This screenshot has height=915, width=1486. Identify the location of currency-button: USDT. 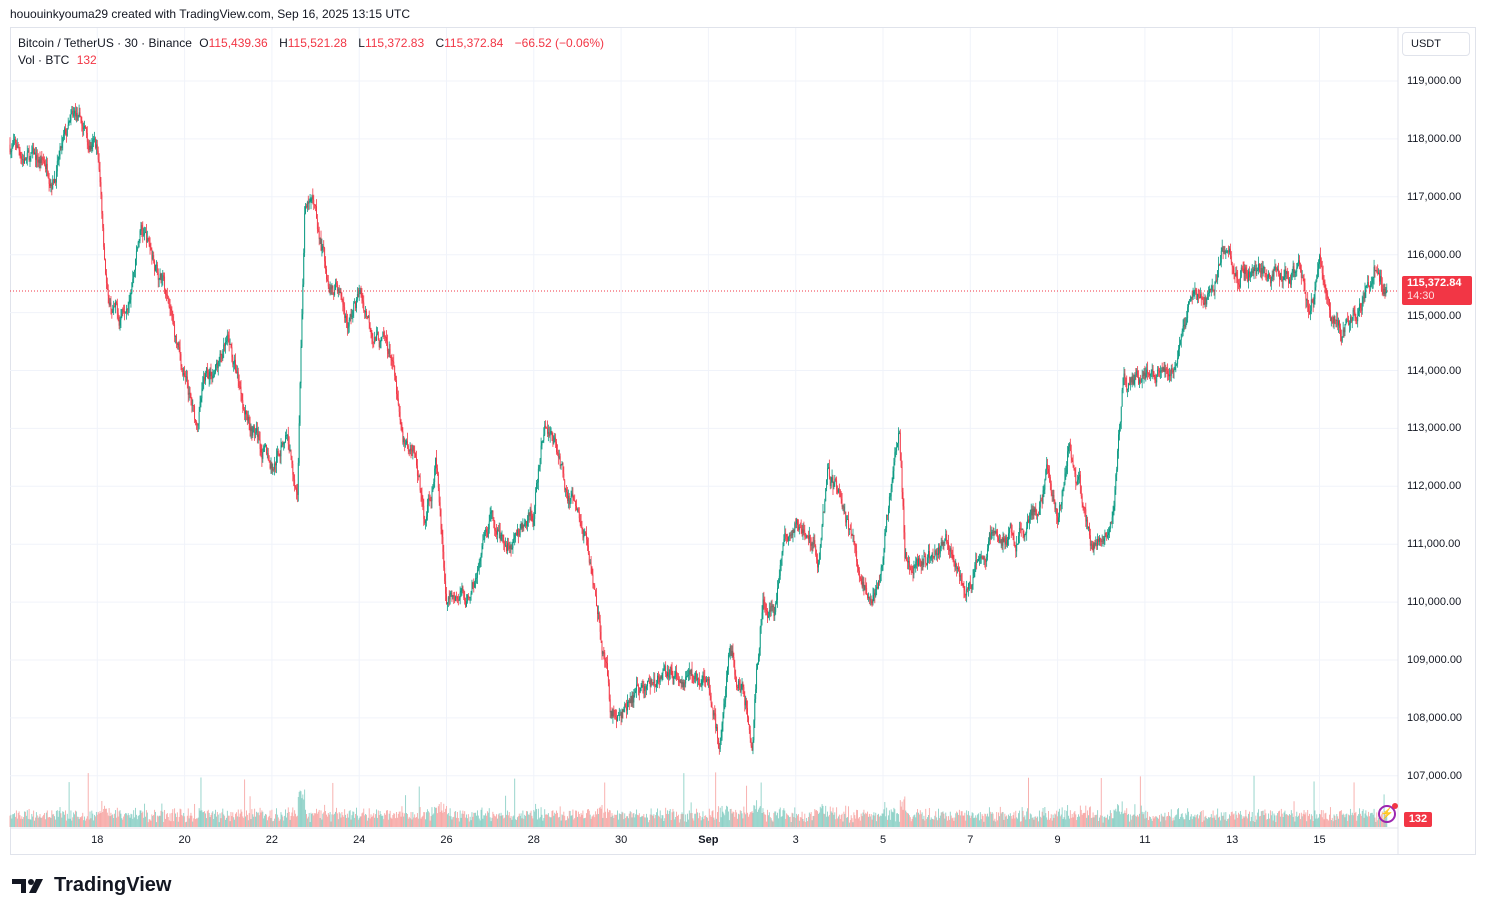
(1436, 44).